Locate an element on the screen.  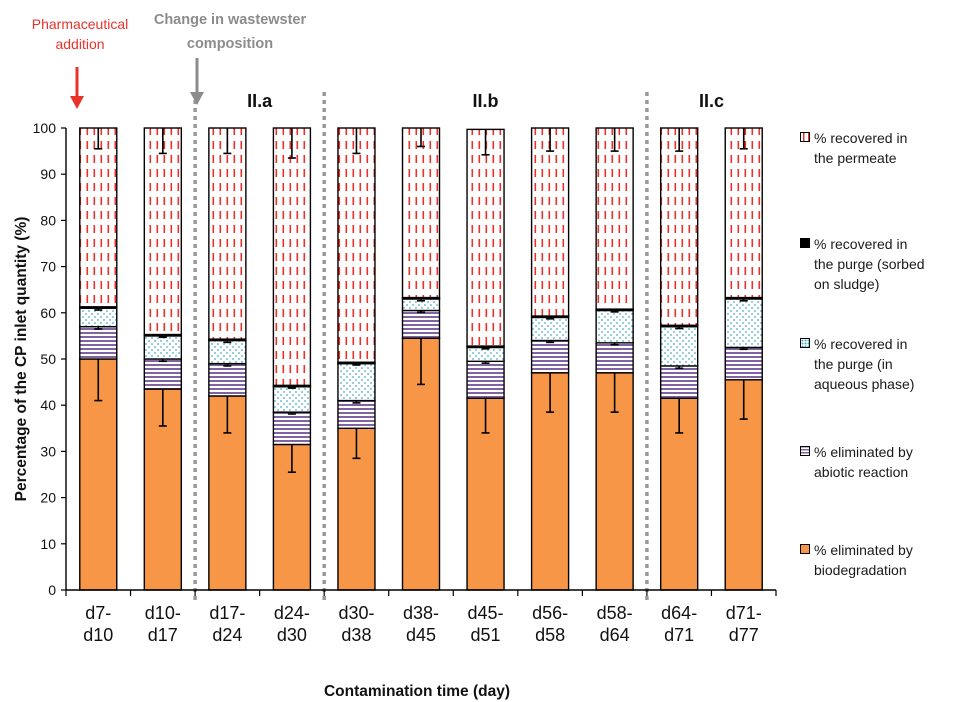
wastewater-change-line2: composition is located at coordinates (230, 44).